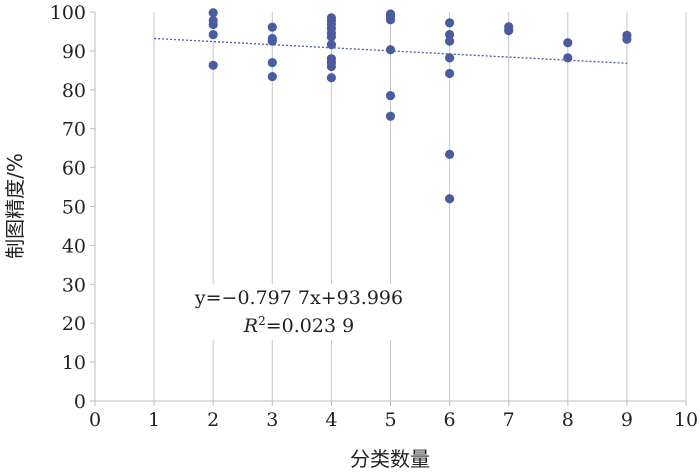 The image size is (700, 473). What do you see at coordinates (74, 208) in the screenshot?
I see `y-tick-label: 50` at bounding box center [74, 208].